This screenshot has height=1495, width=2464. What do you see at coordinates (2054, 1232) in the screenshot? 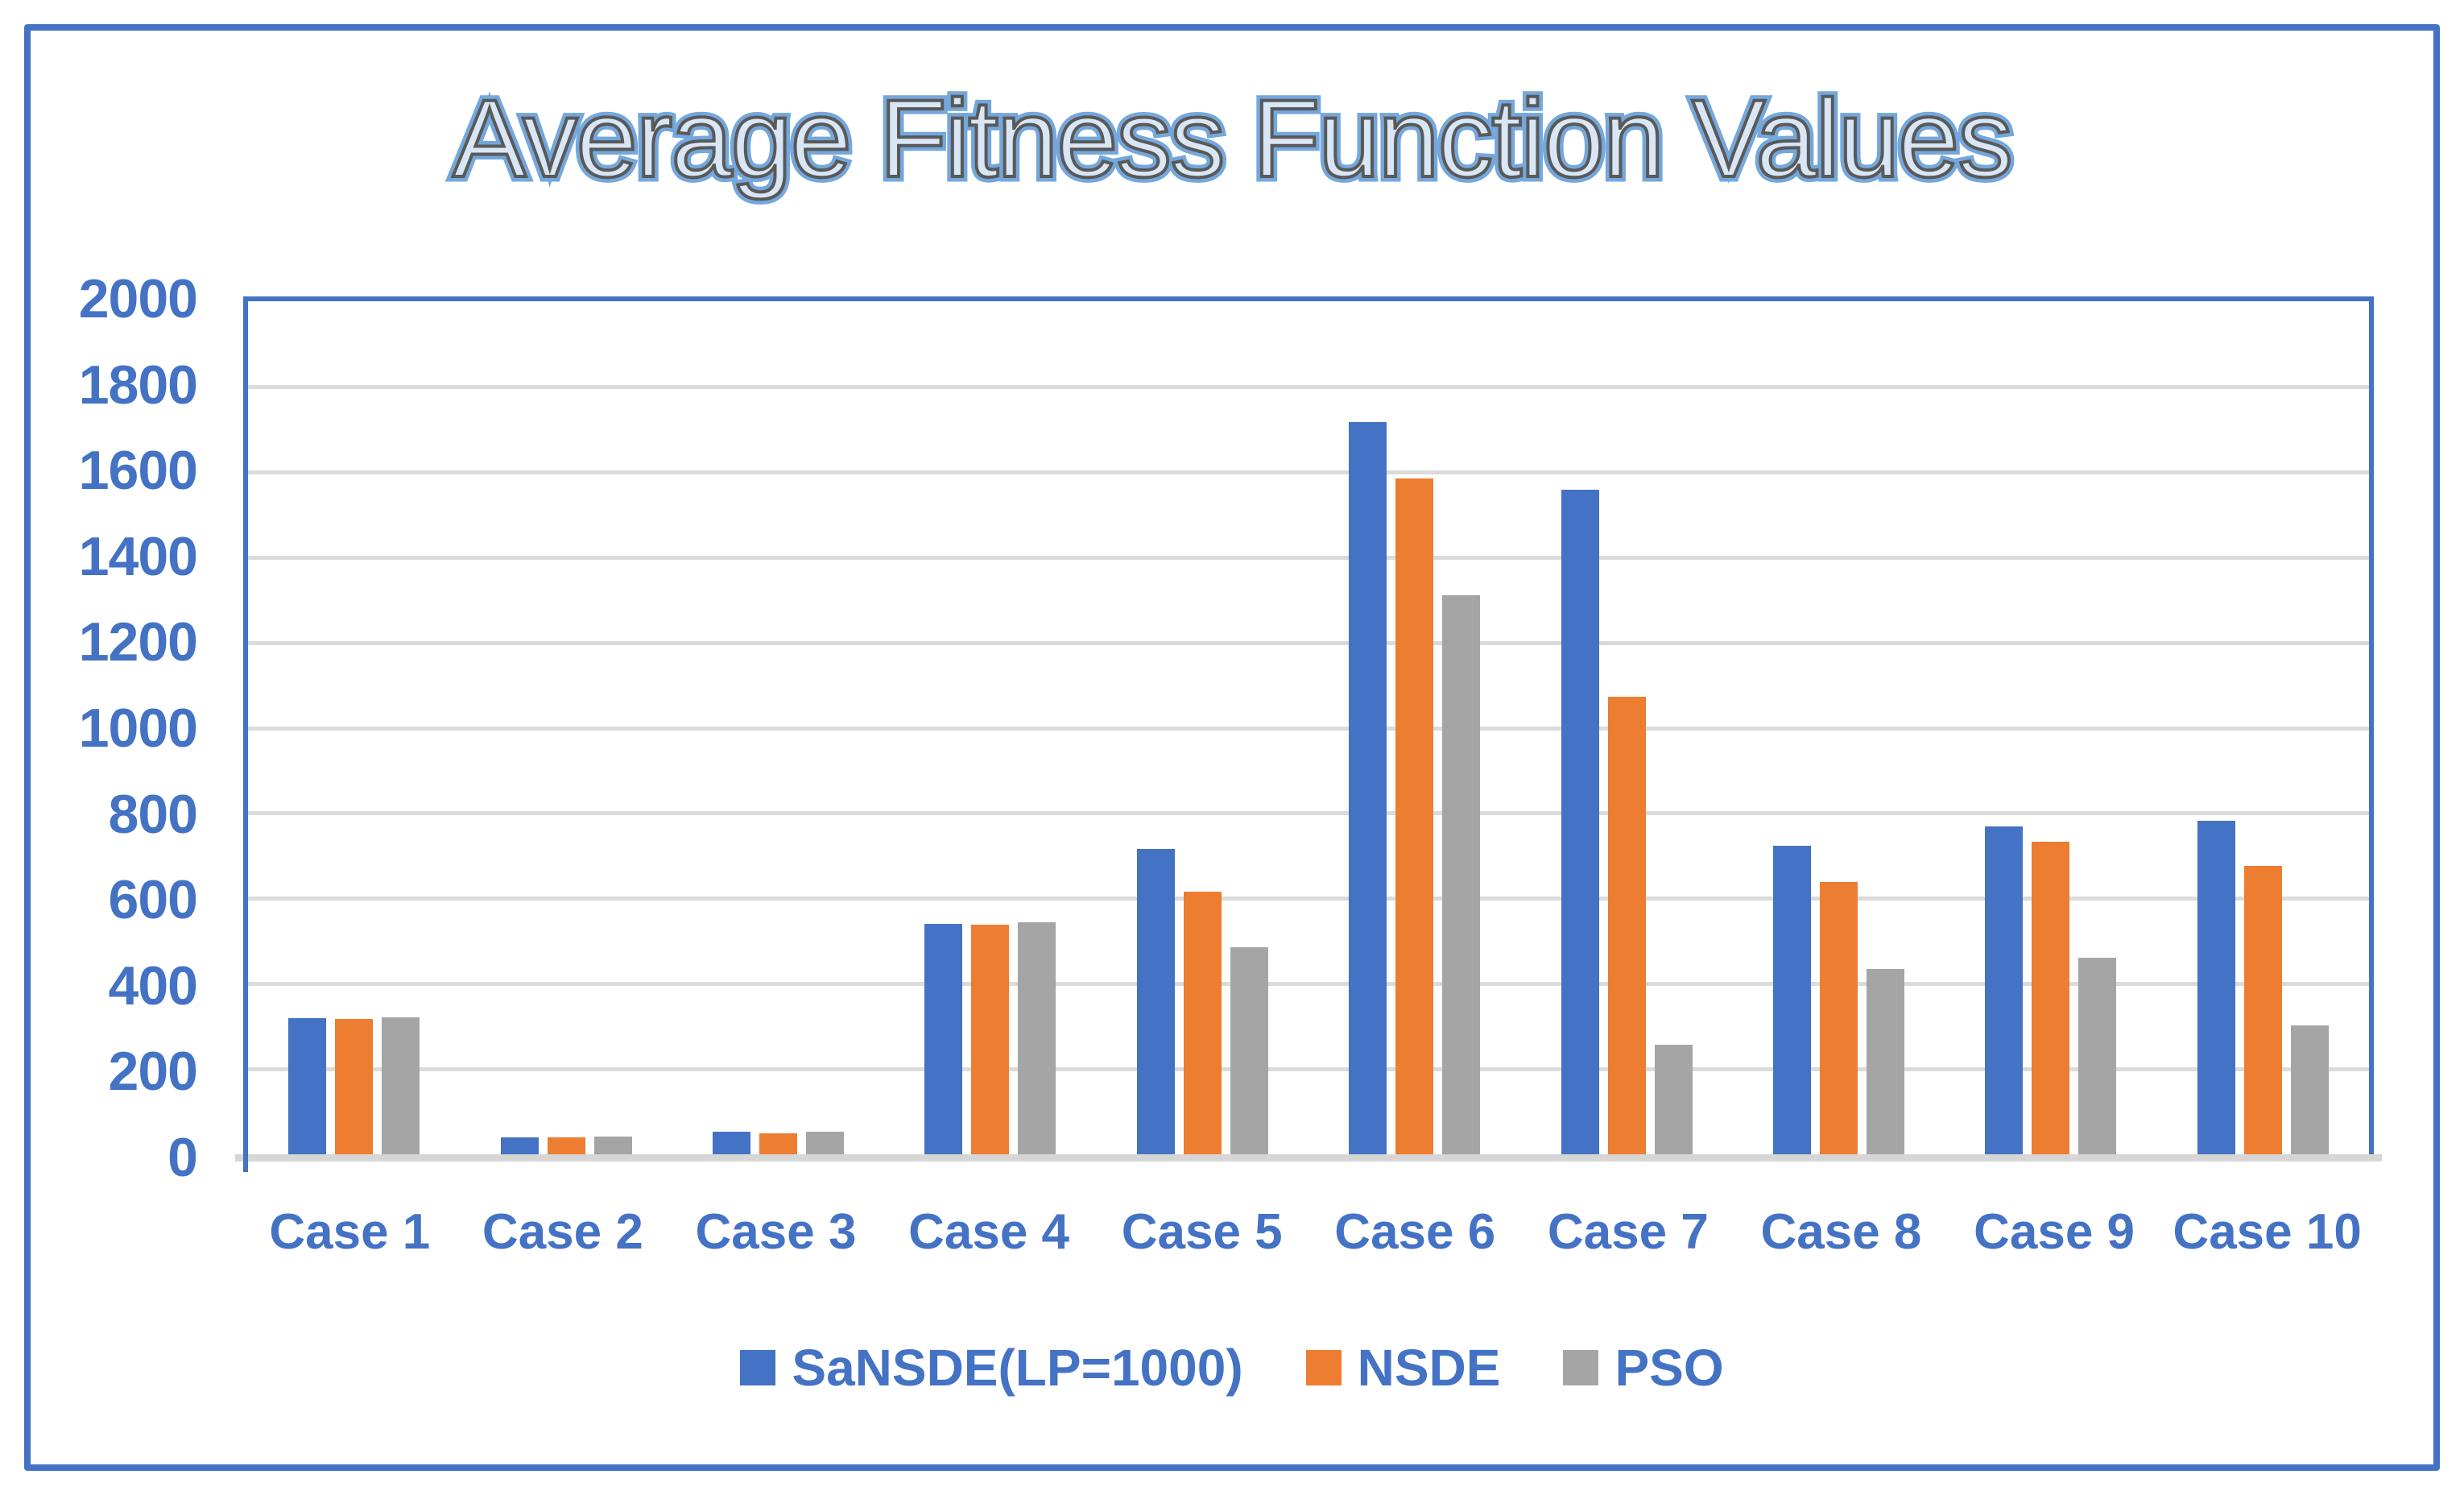
I see `x-axis-label-case-9: Case 9` at bounding box center [2054, 1232].